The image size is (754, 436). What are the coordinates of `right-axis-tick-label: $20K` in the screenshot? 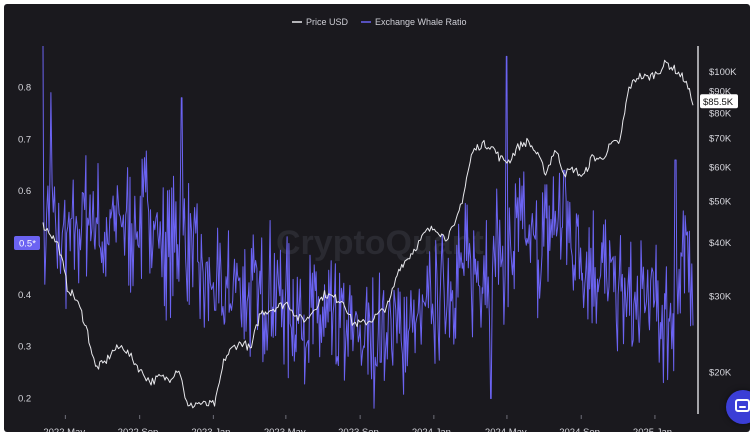 It's located at (720, 372).